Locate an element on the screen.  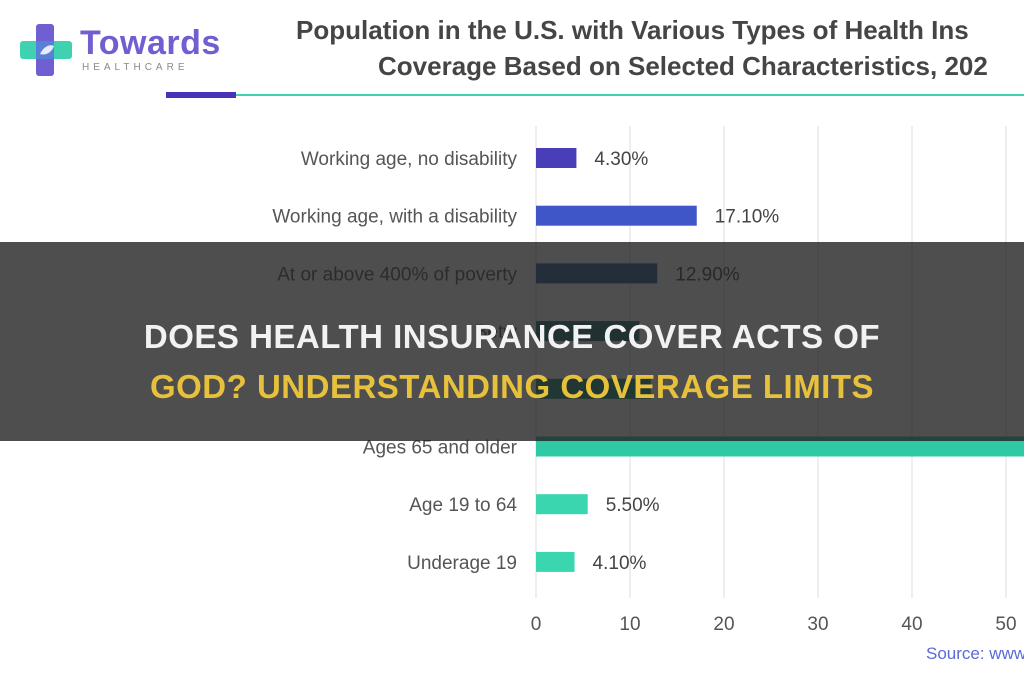
headline-line-2: GOD? UNDERSTANDING COVERAGE LIMITS is located at coordinates (512, 386).